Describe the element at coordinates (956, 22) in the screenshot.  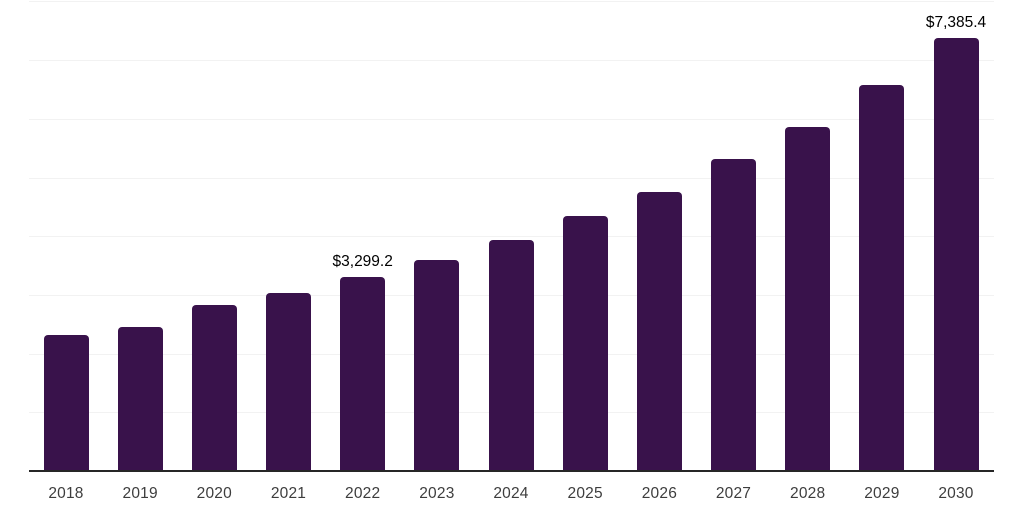
I see `data-label-2030: $7,385.4` at that location.